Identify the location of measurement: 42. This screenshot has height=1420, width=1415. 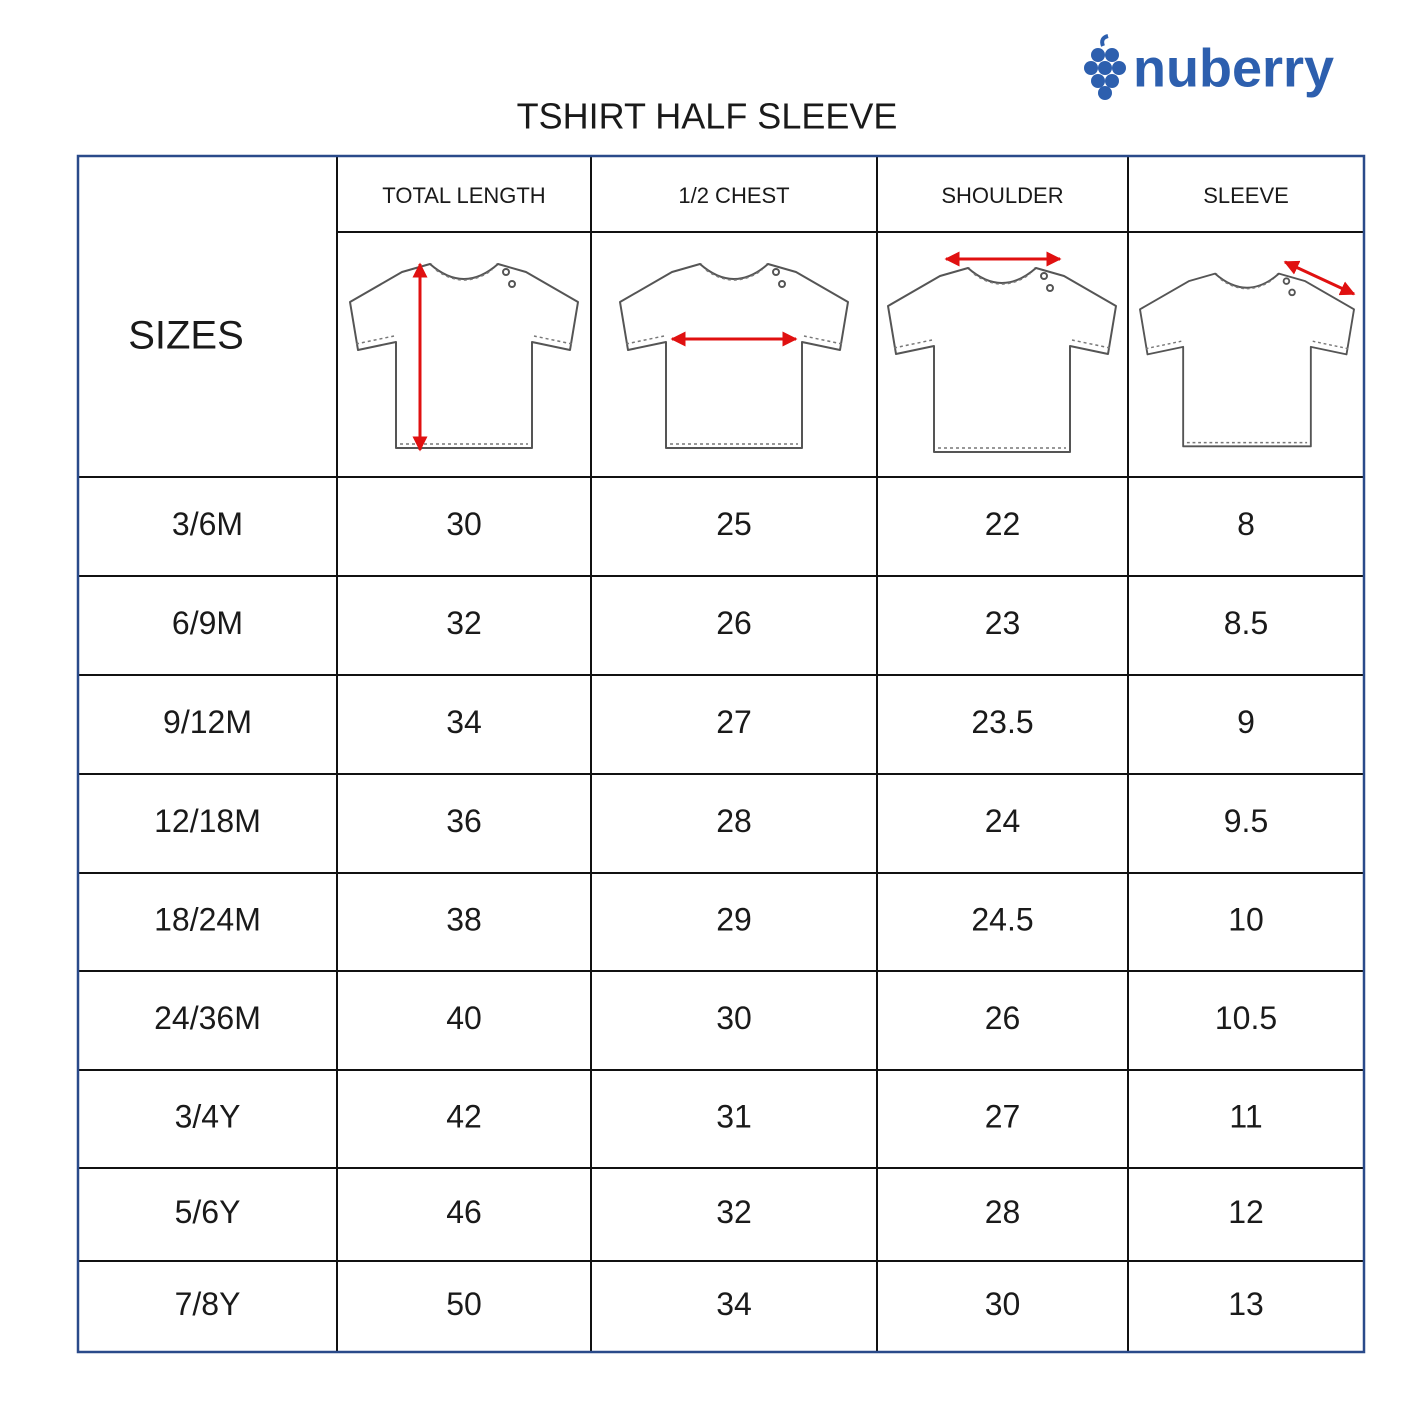
(464, 1116).